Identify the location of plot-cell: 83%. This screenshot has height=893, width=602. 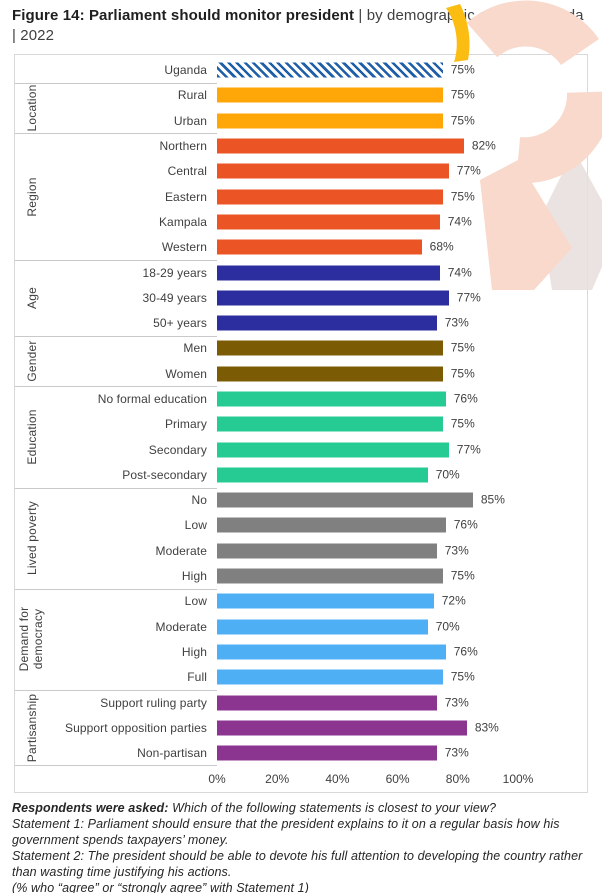
(402, 727).